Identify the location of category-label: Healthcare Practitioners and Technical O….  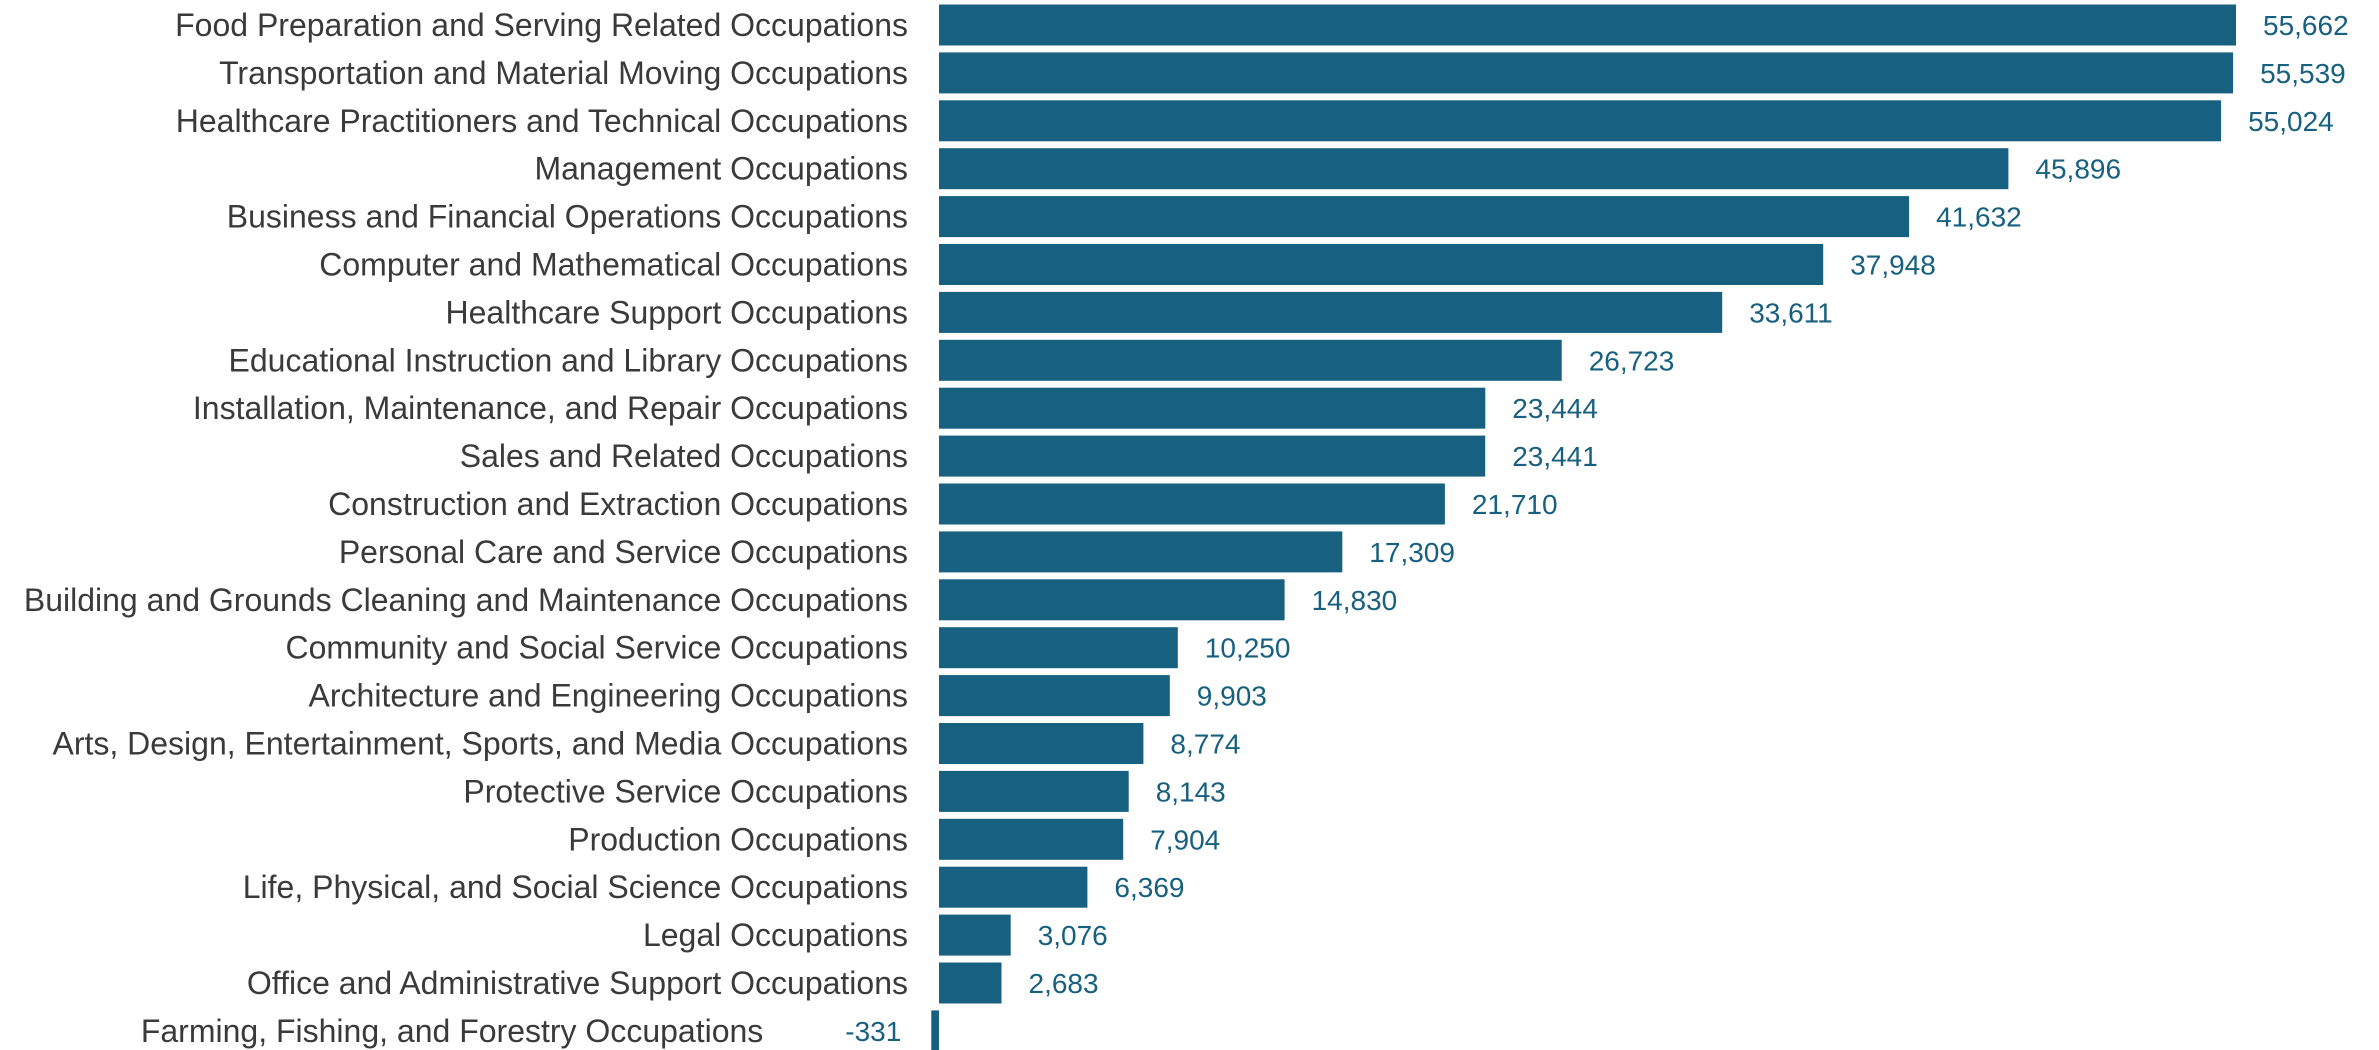
(542, 121).